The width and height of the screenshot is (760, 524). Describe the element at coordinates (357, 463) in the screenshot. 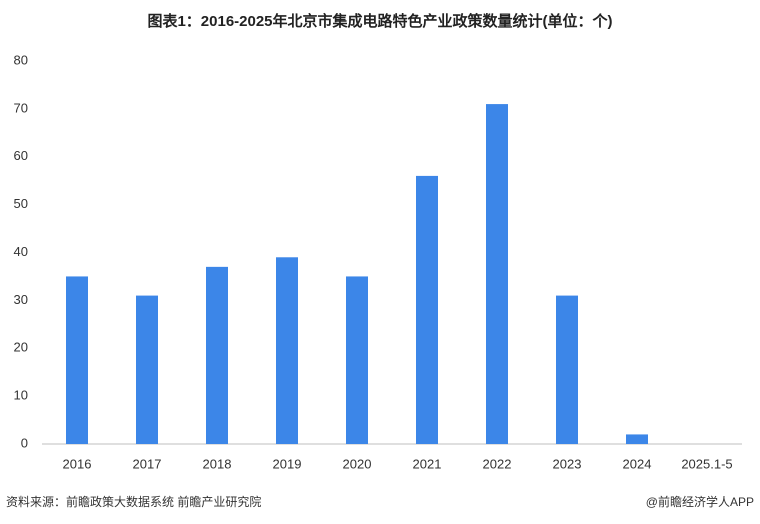

I see `x-tick-label: 2020` at that location.